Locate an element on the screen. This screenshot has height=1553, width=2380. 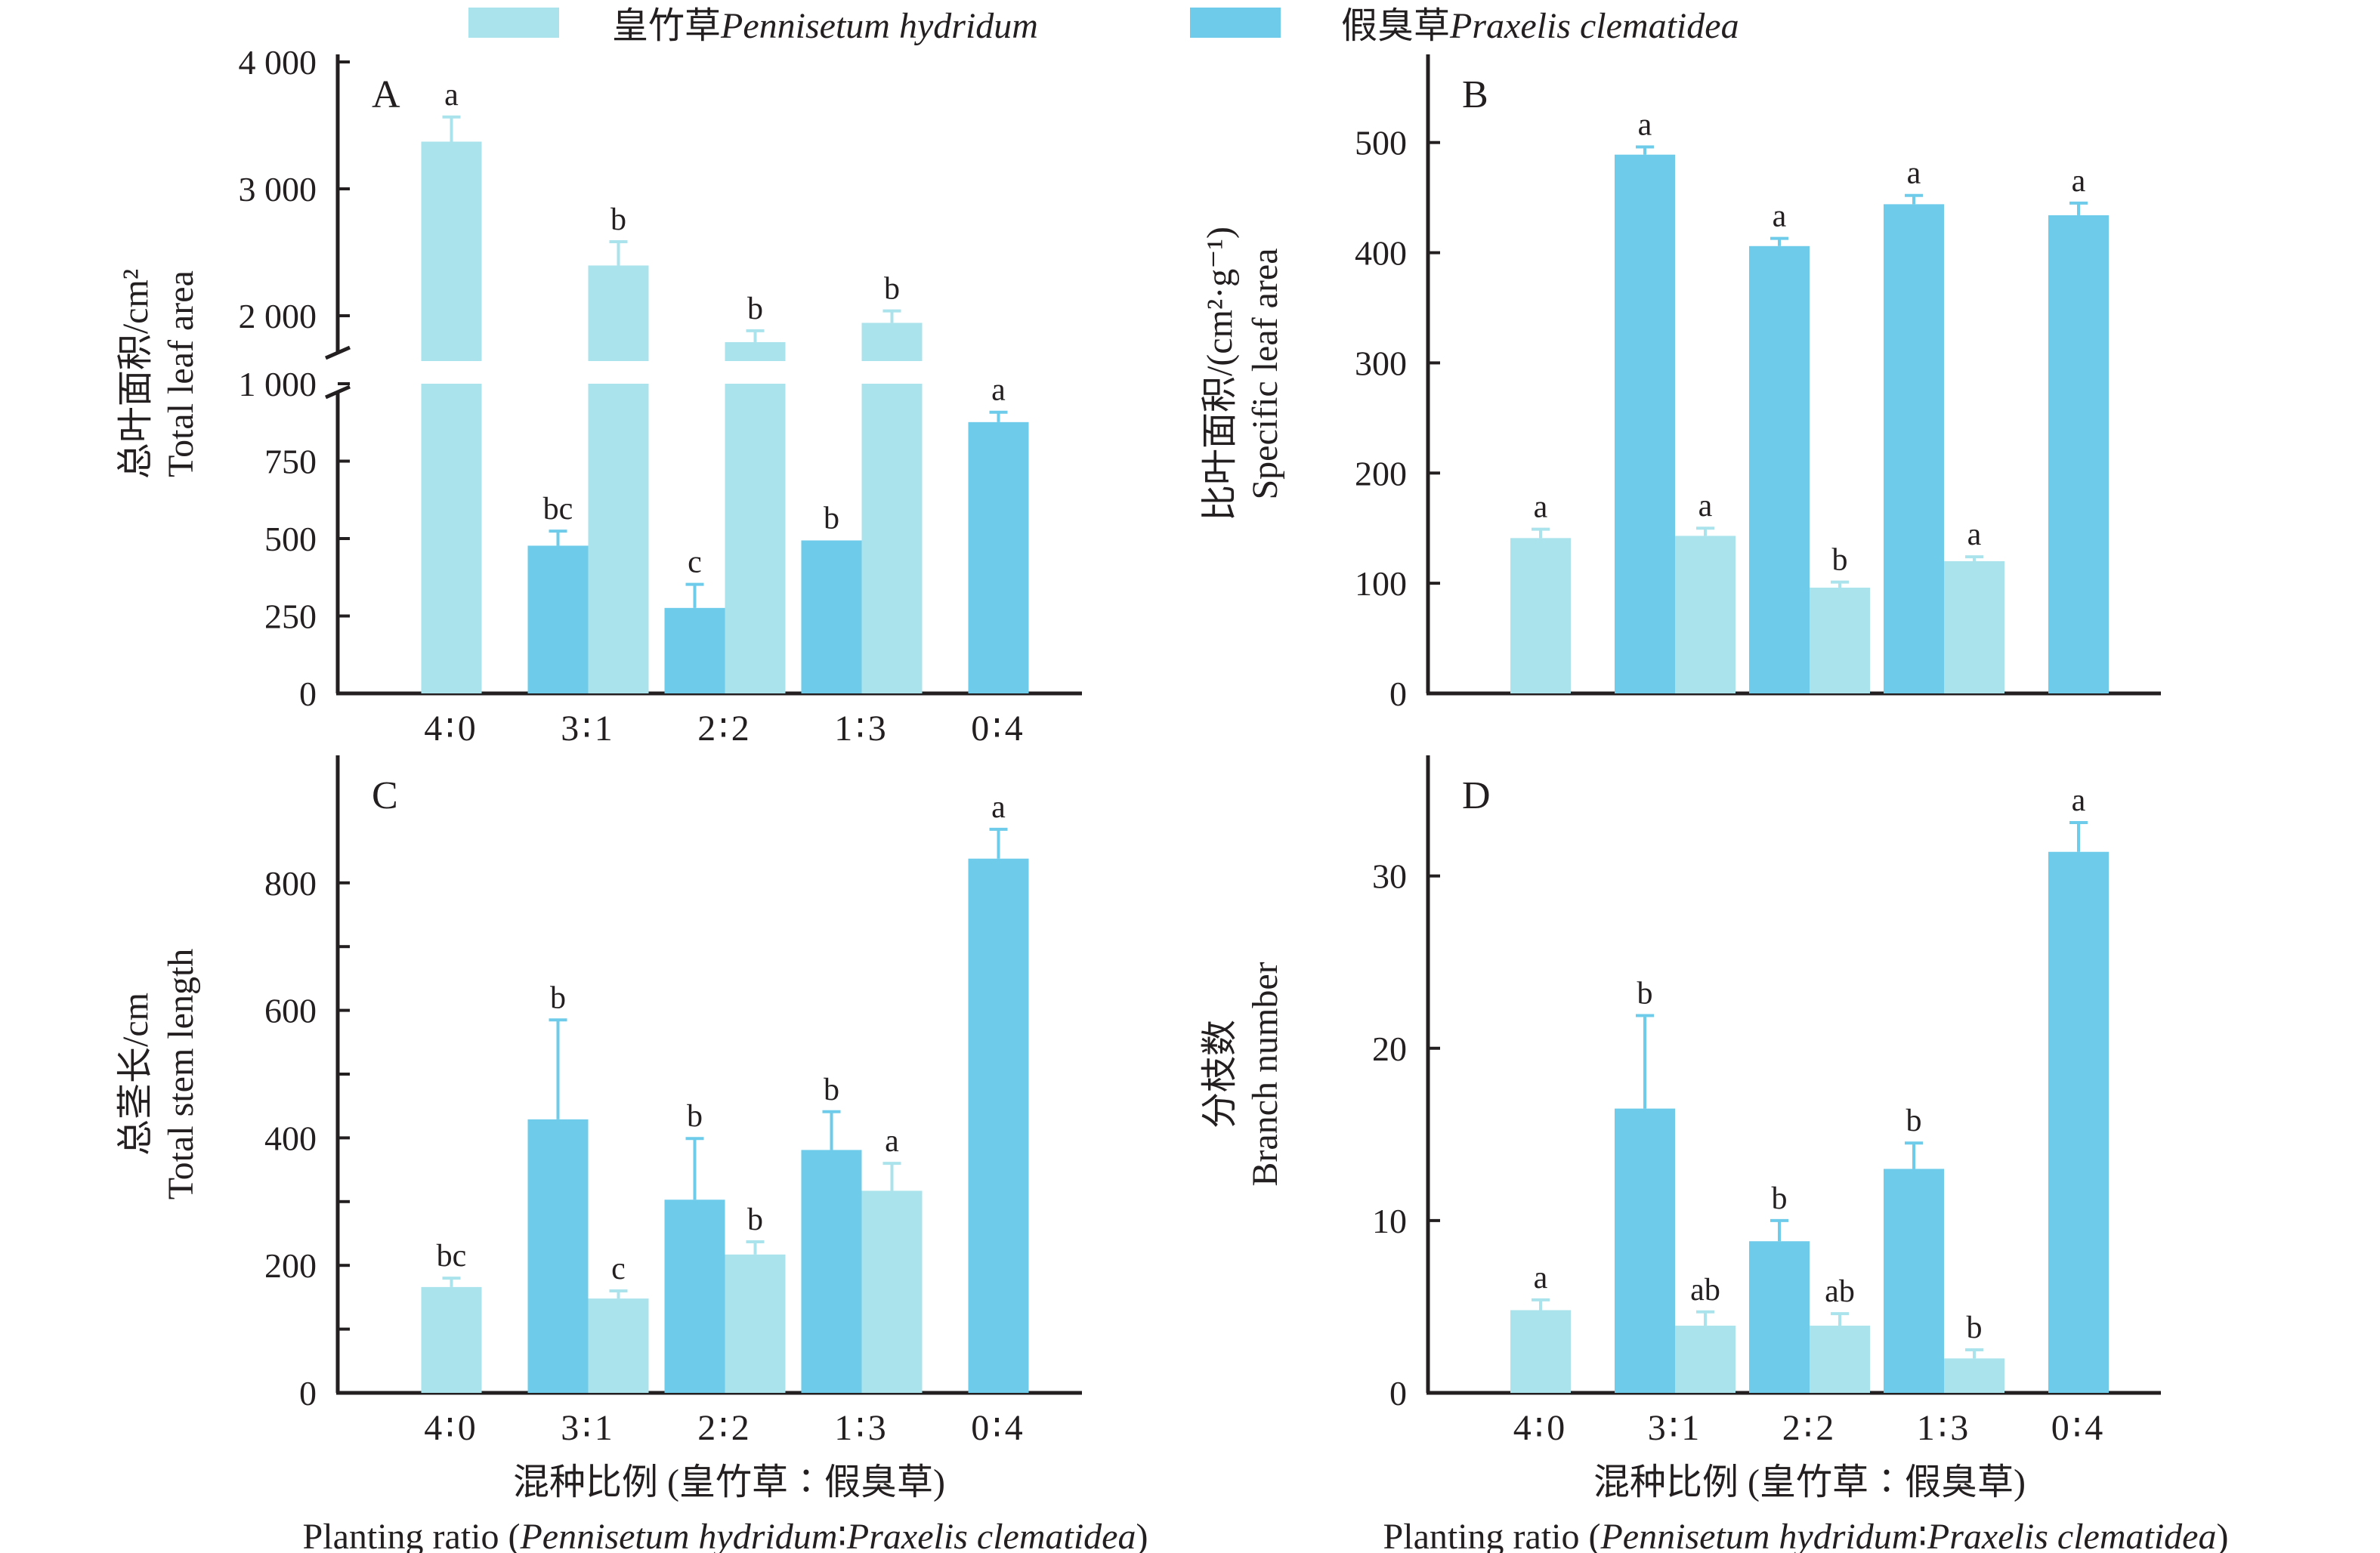
y-tick-label: 200 is located at coordinates (290, 1265).